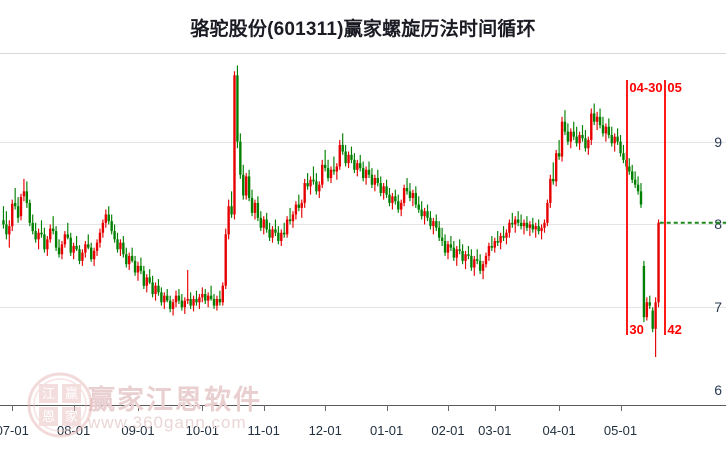  Describe the element at coordinates (363, 29) in the screenshot. I see `page-title: 骆驼股份(601311)赢家螺旋历法时间循环` at that location.